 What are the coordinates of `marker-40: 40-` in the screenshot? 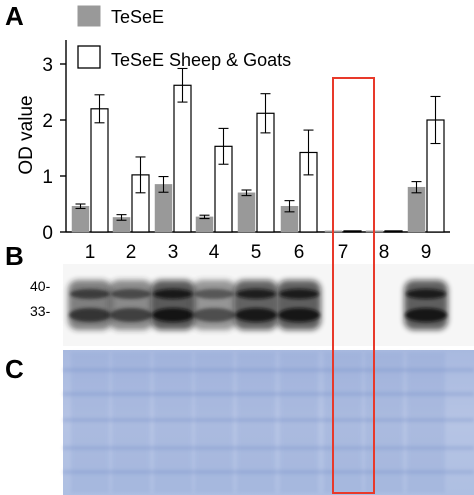 It's located at (40, 286).